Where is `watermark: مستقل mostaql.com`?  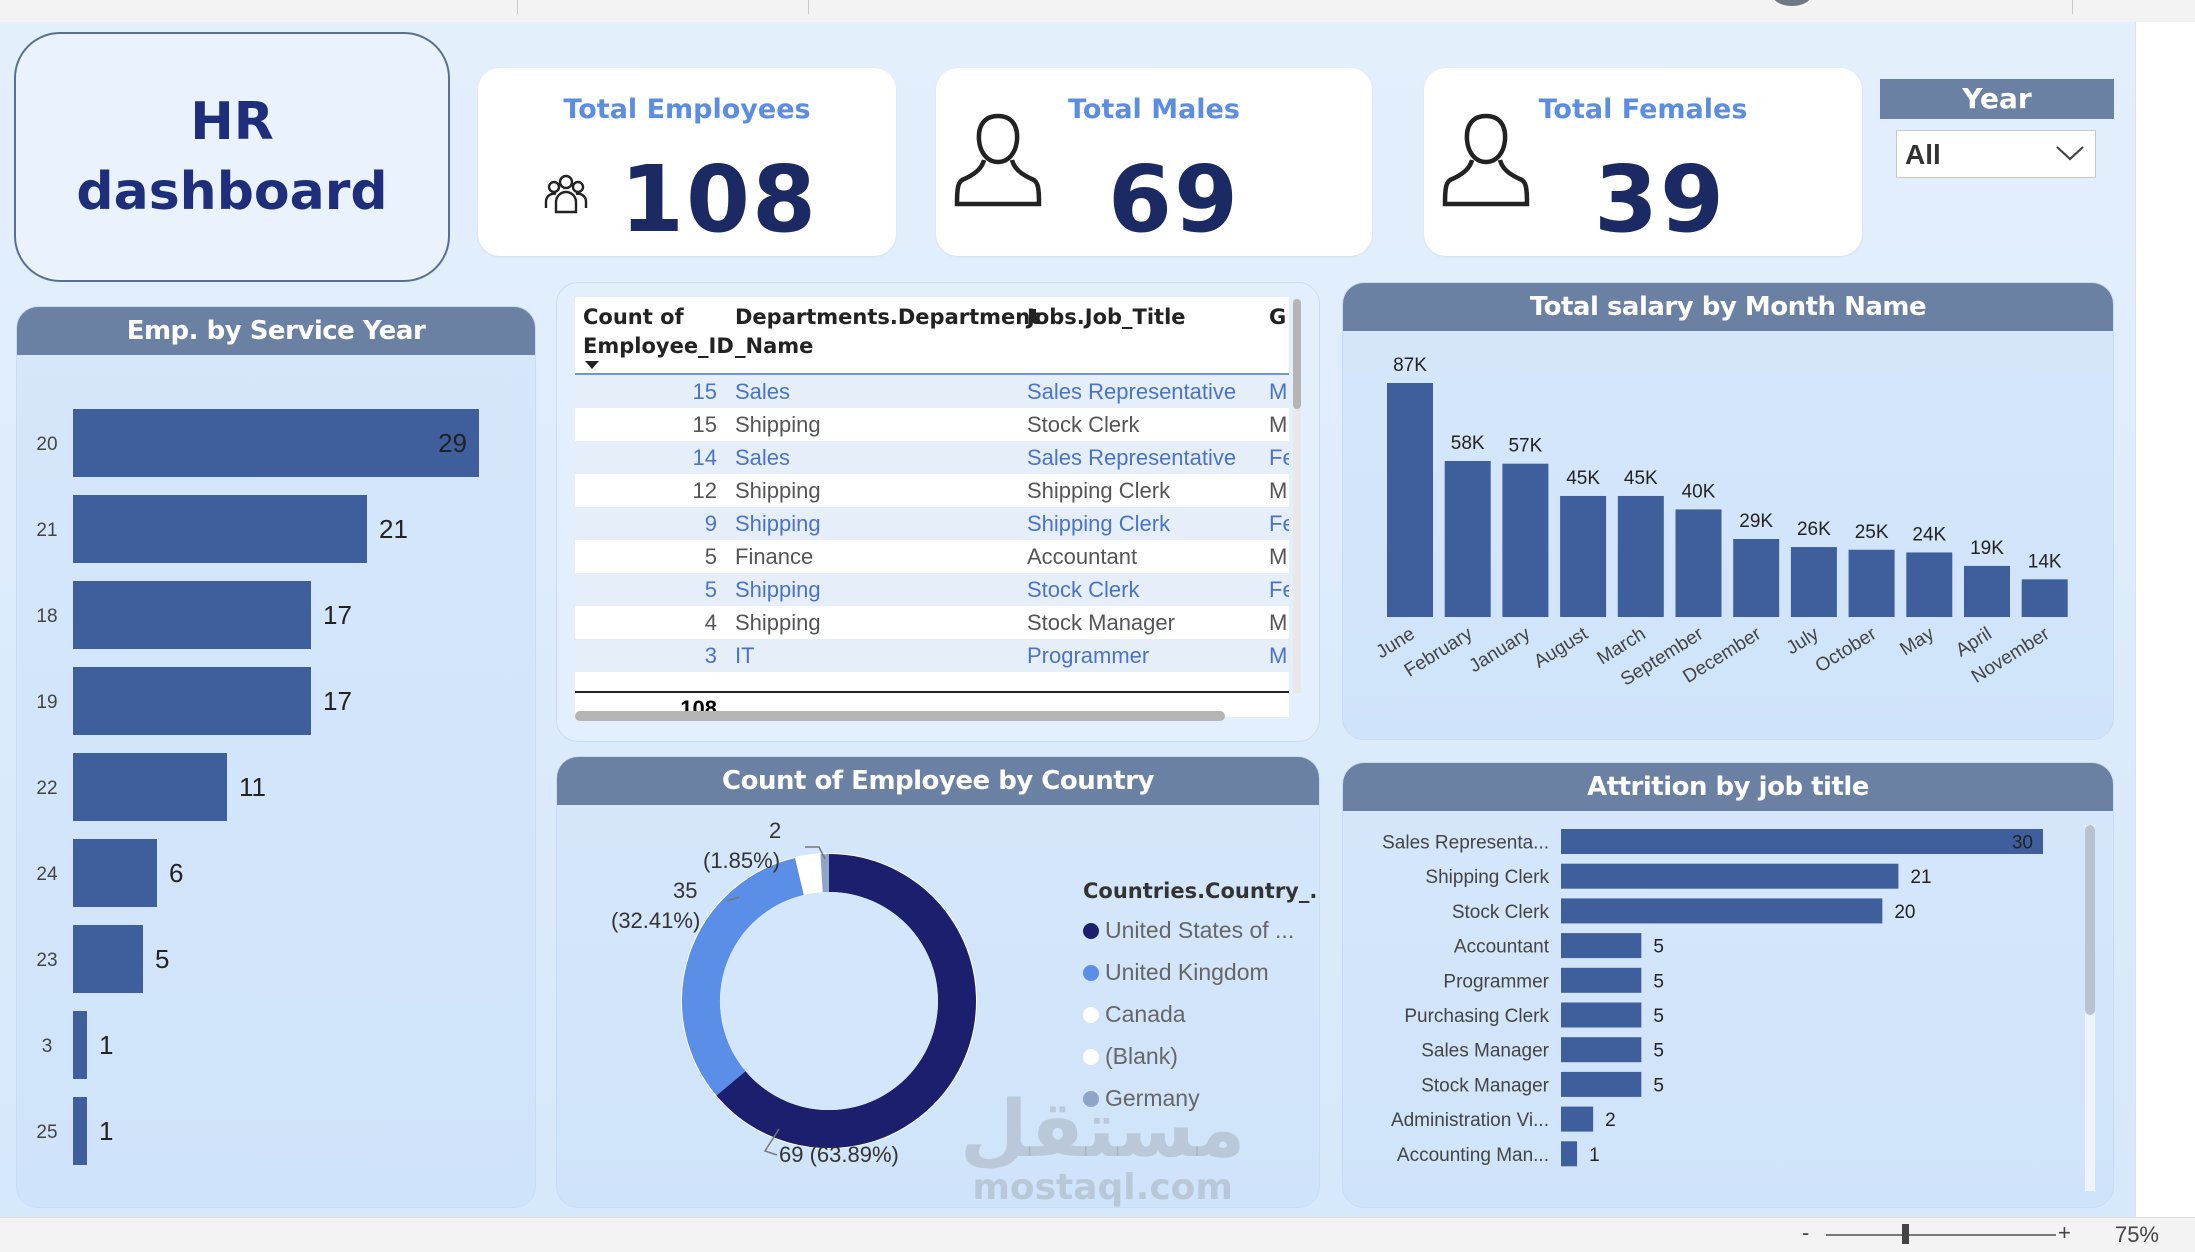 watermark: مستقل mostaql.com is located at coordinates (1102, 1148).